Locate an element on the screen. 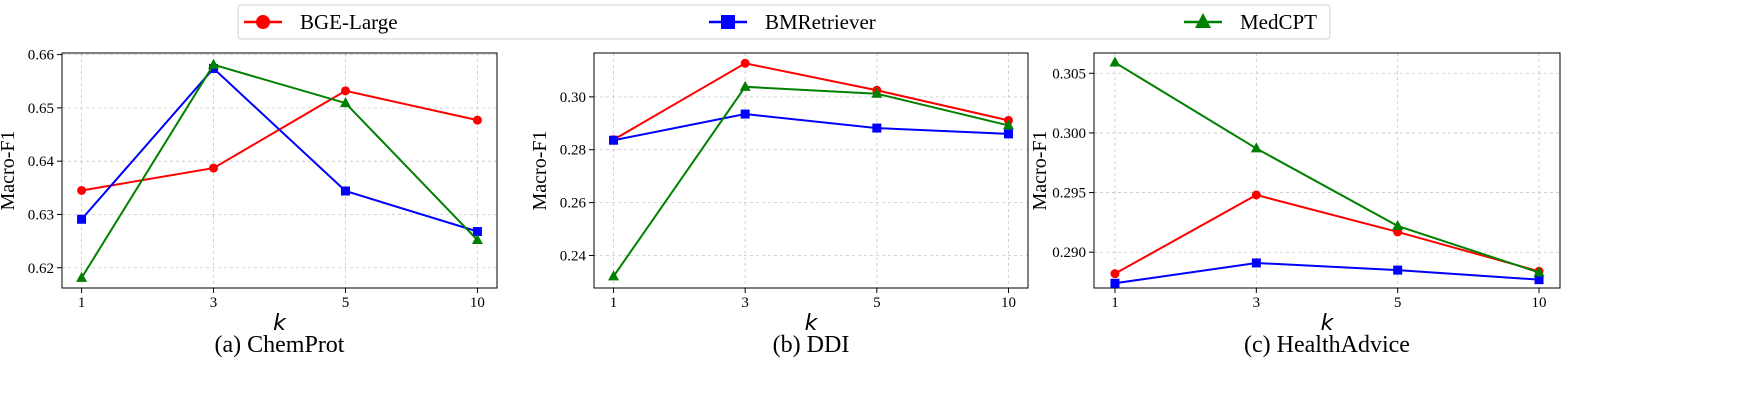 Image resolution: width=1742 pixels, height=405 pixels. legend-item-bmretriever: BMRetriever is located at coordinates (792, 22).